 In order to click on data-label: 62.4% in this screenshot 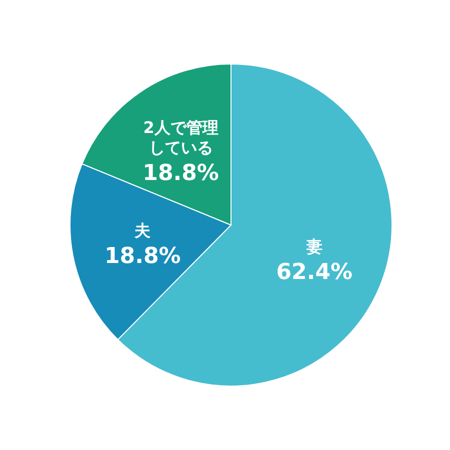, I will do `click(314, 273)`.